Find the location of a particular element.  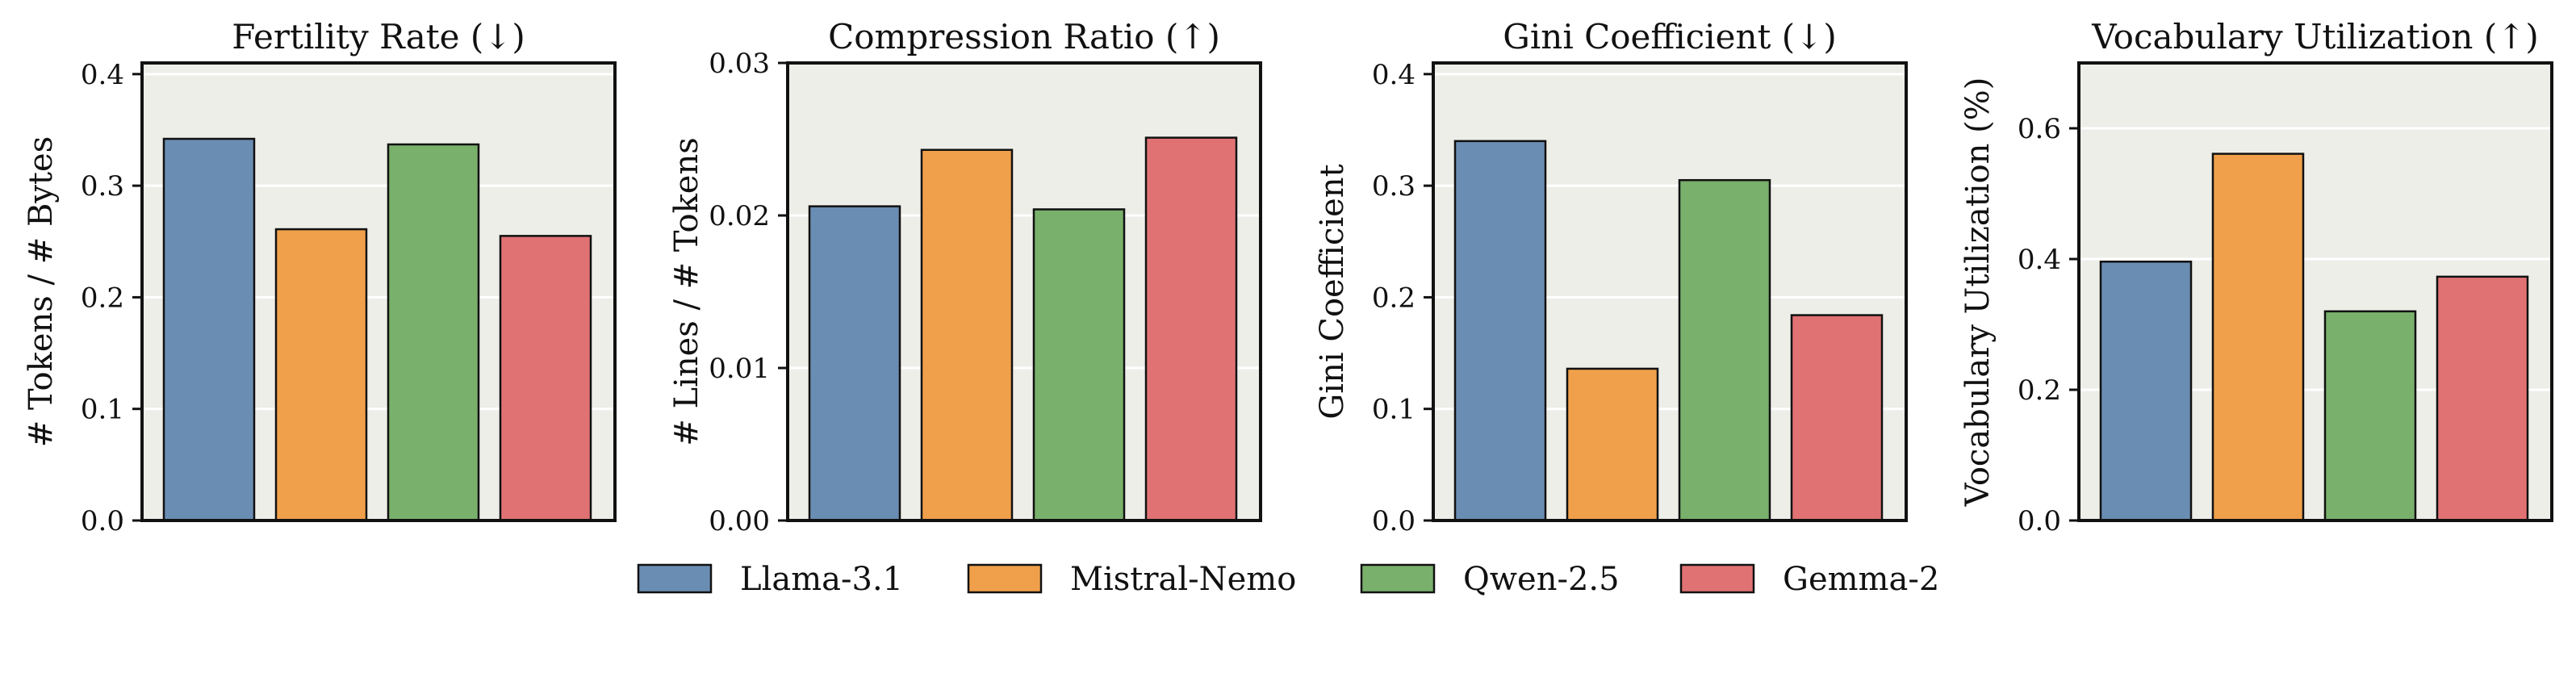

y-tick-label: 0.00 is located at coordinates (739, 521).